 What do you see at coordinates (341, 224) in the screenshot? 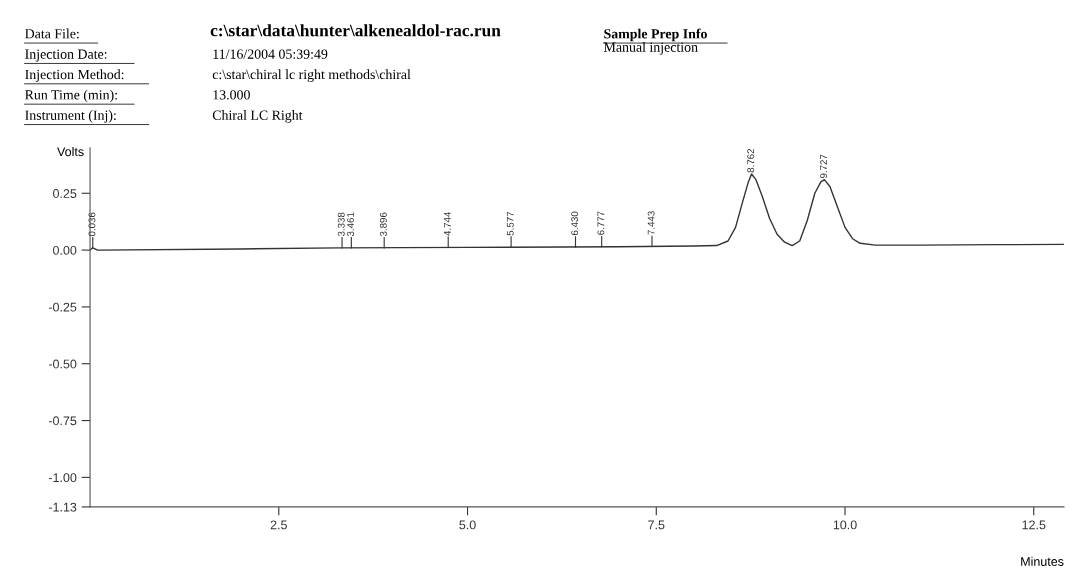
I see `annotation: 3.338` at bounding box center [341, 224].